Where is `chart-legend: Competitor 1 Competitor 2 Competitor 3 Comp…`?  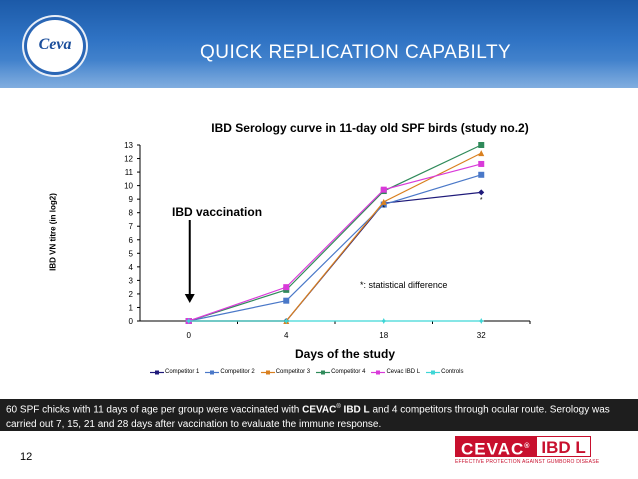 chart-legend: Competitor 1 Competitor 2 Competitor 3 Comp… is located at coordinates (360, 372).